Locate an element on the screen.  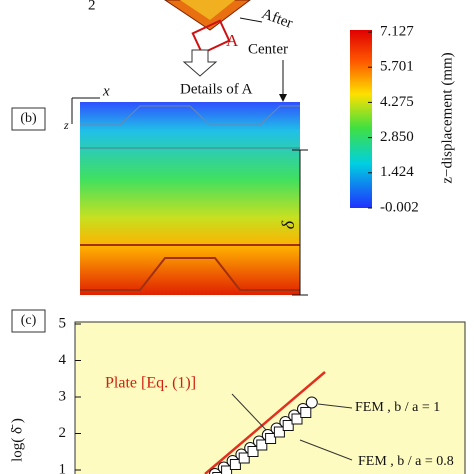
circle-marker is located at coordinates (311, 402).